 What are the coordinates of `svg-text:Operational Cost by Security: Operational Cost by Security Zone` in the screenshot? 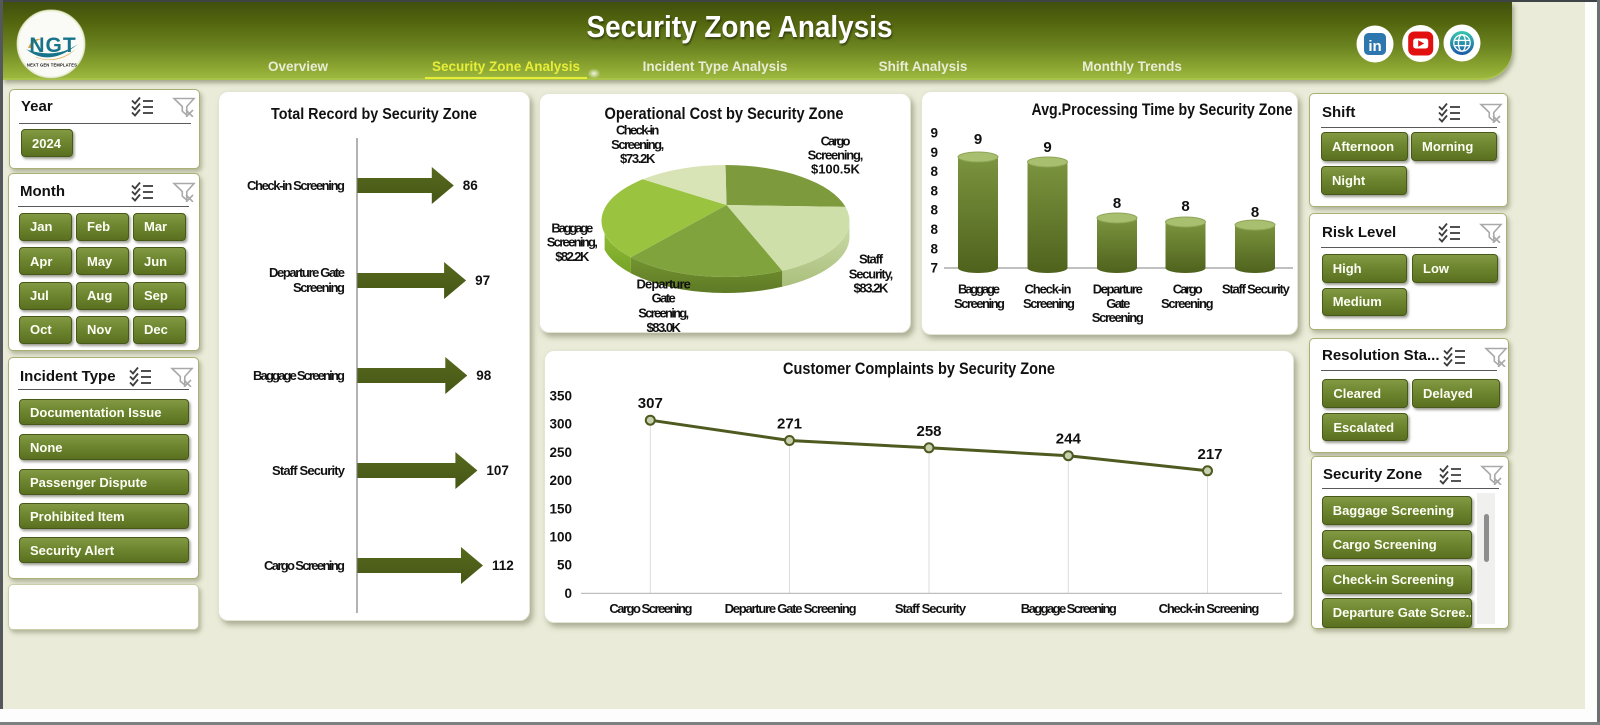 It's located at (724, 114).